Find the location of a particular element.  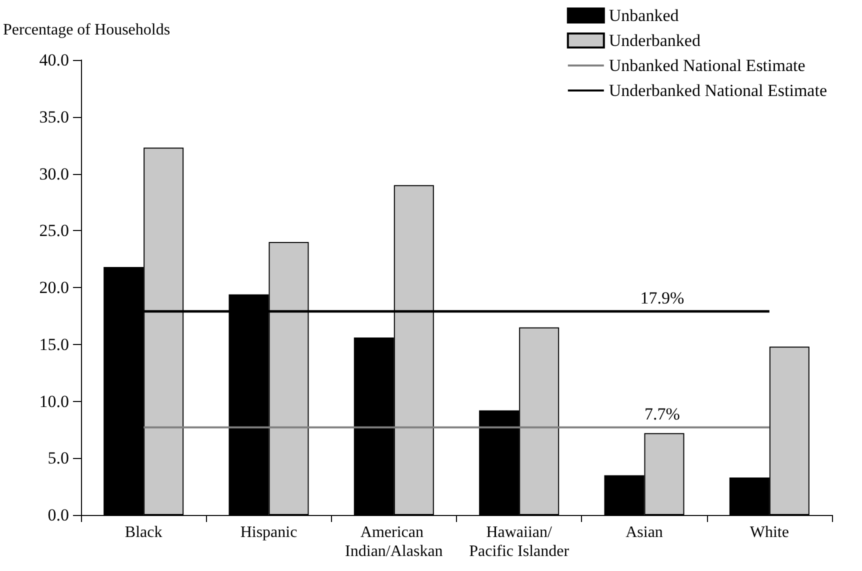

y-tick-label: 15.0 is located at coordinates (54, 344).